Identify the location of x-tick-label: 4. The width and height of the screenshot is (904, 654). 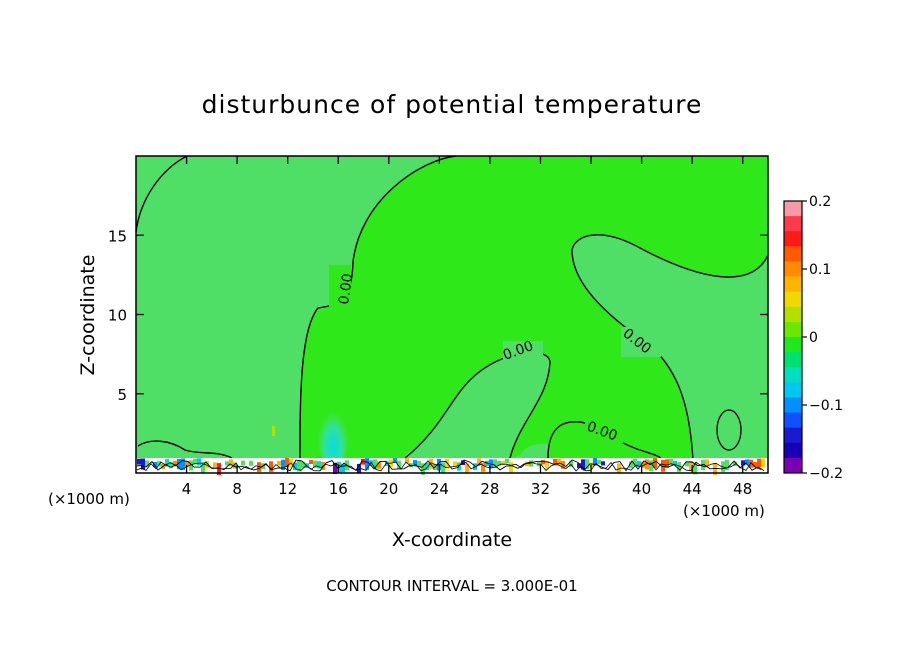
(187, 489).